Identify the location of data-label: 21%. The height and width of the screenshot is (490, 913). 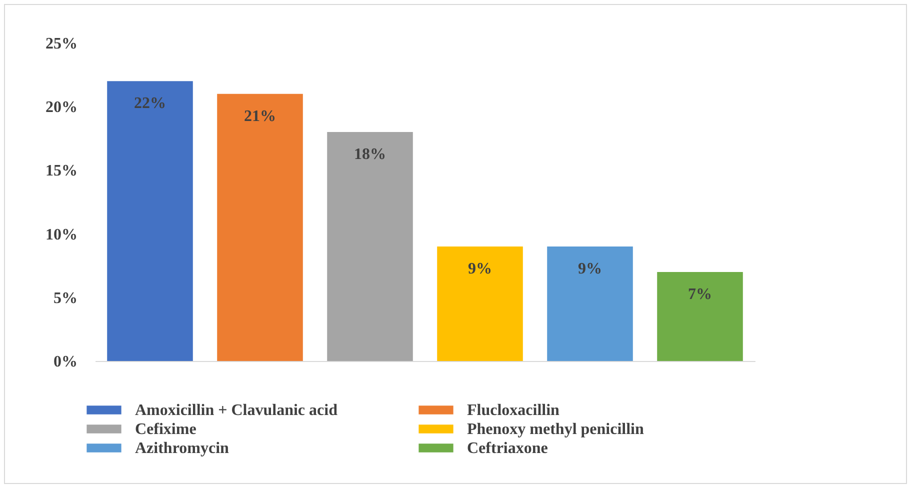
(260, 116).